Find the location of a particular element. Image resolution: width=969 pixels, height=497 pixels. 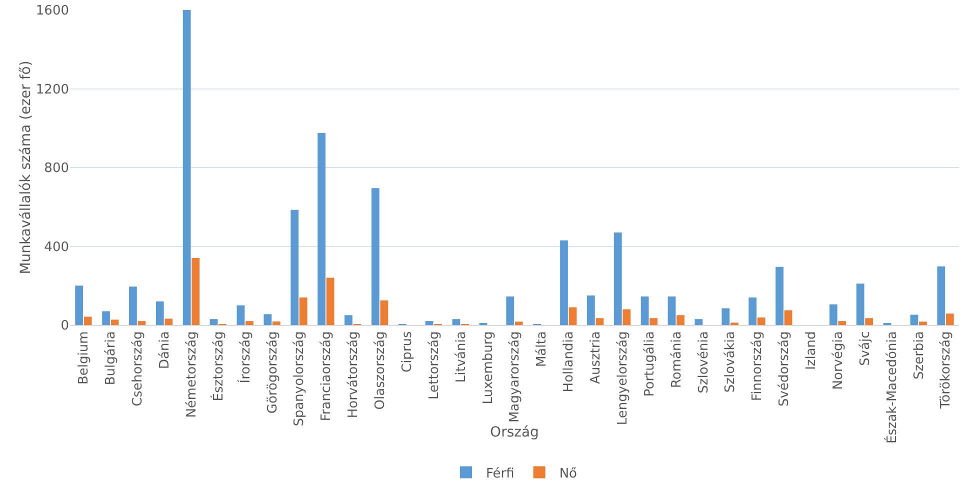

x-tick-label: Észak-Macedónia is located at coordinates (891, 387).